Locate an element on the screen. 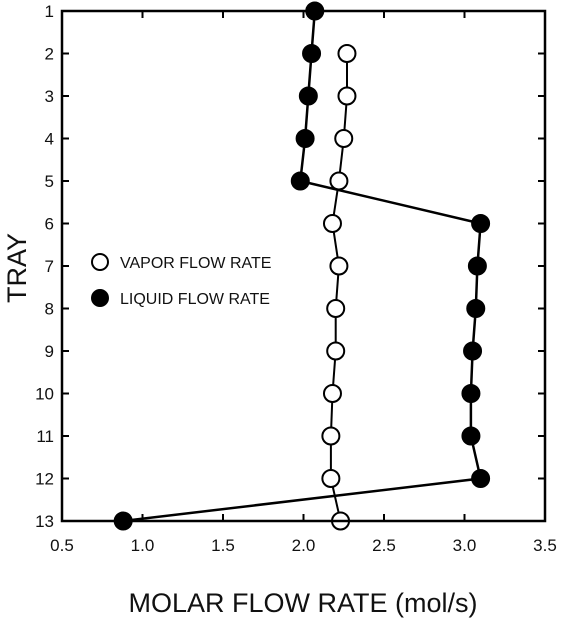 Image resolution: width=563 pixels, height=622 pixels. legend-vapor-marker is located at coordinates (100, 262).